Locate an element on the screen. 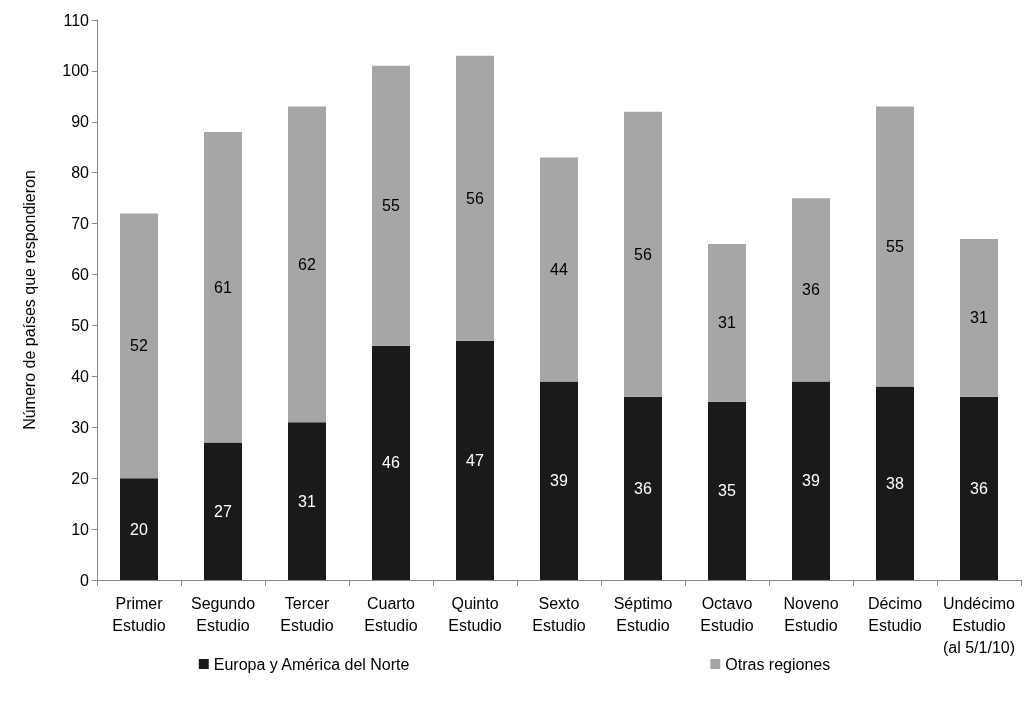 The image size is (1029, 709). data-label: 35 is located at coordinates (727, 491).